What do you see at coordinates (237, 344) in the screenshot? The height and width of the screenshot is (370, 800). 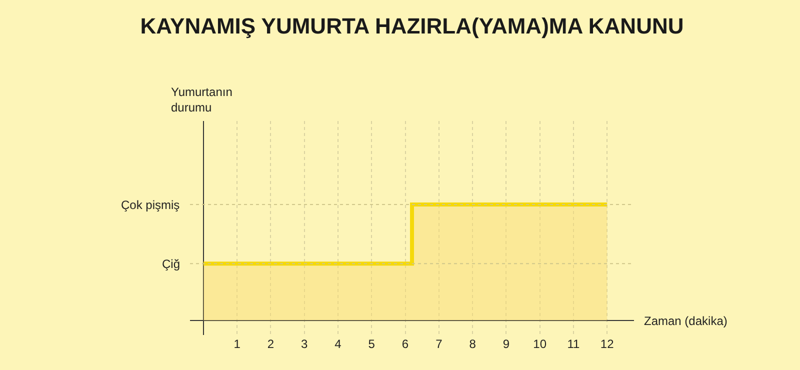 I see `x-tick-label: 1` at bounding box center [237, 344].